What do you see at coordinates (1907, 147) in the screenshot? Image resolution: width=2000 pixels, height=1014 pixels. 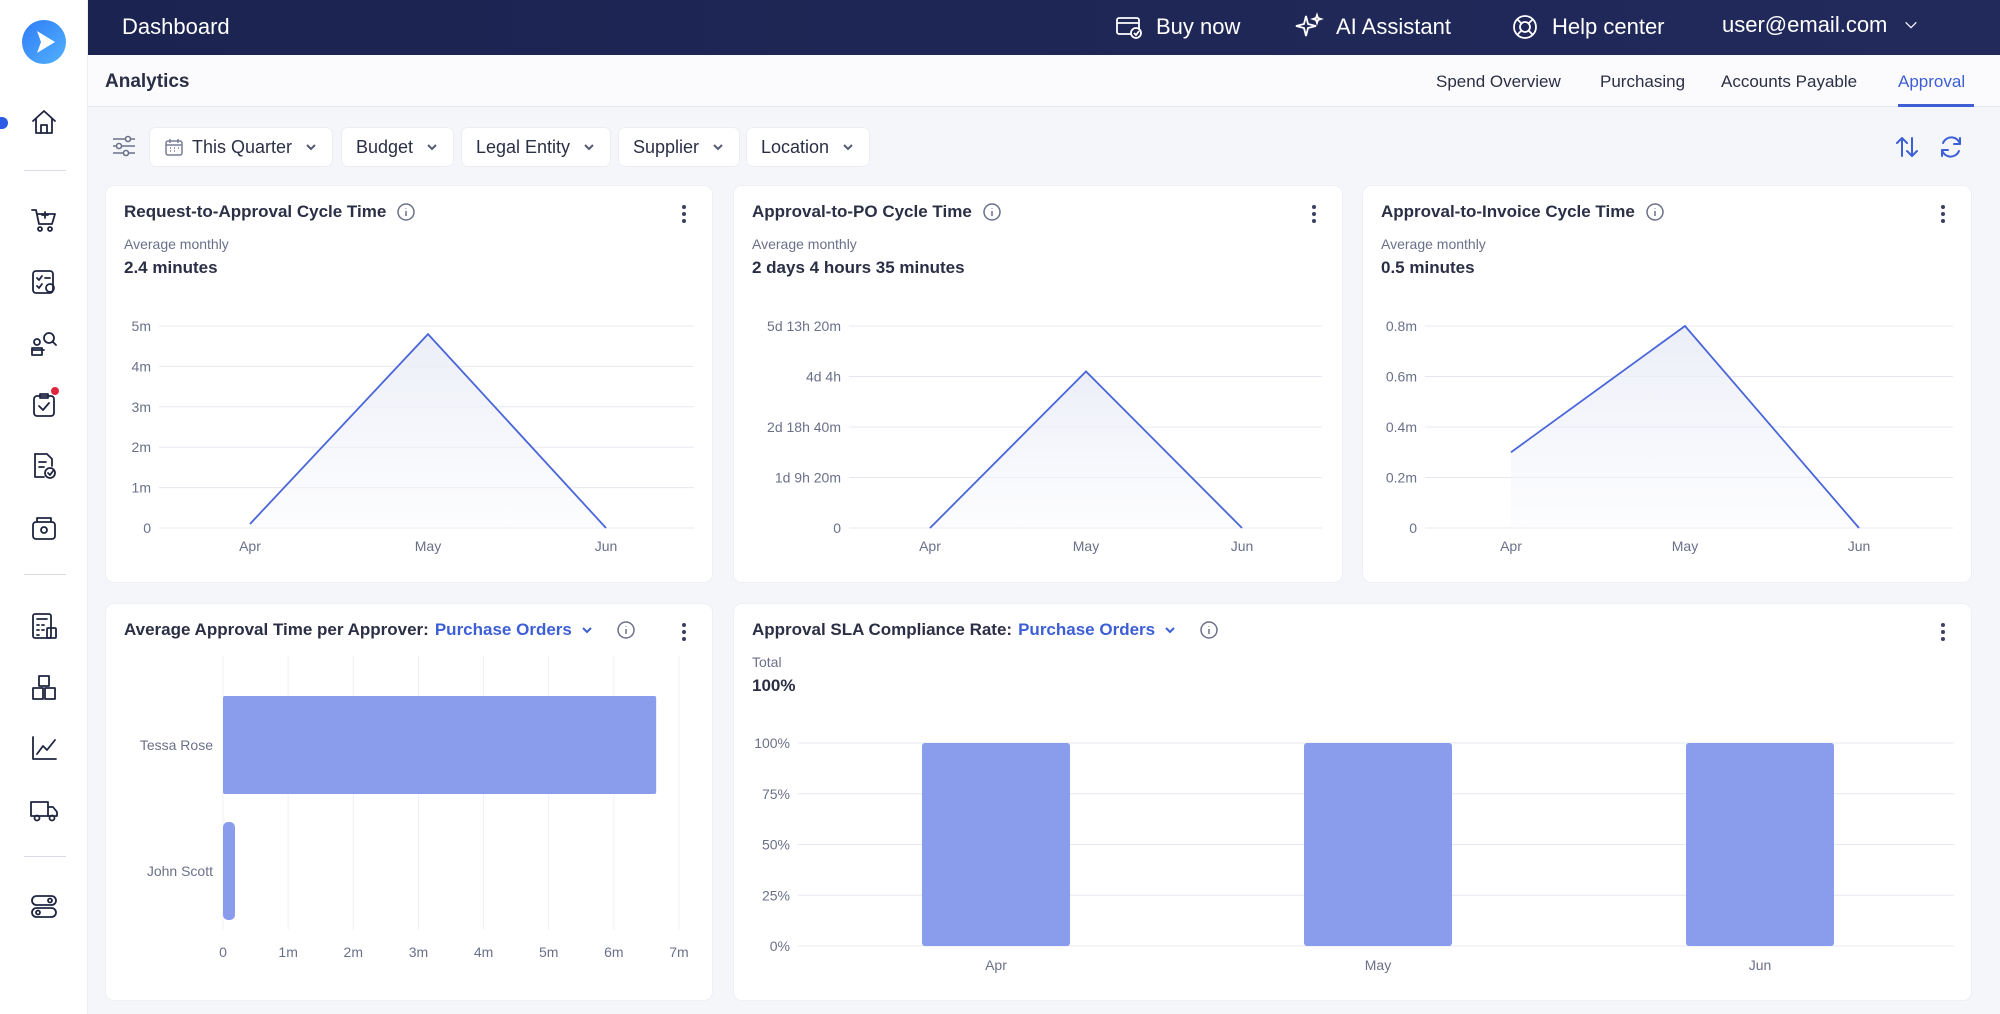 I see `sort-icon` at bounding box center [1907, 147].